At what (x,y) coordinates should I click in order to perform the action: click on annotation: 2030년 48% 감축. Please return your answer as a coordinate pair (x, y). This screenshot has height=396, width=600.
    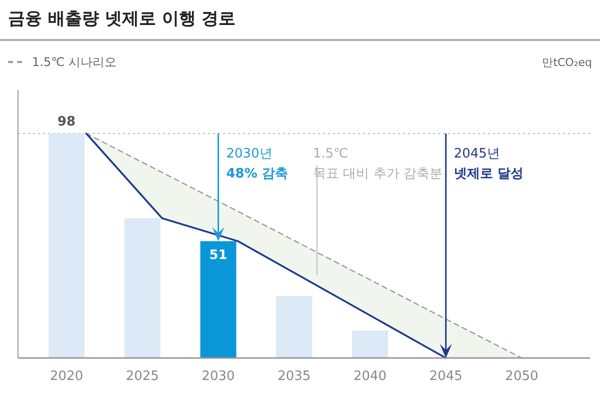
    Looking at the image, I should click on (257, 164).